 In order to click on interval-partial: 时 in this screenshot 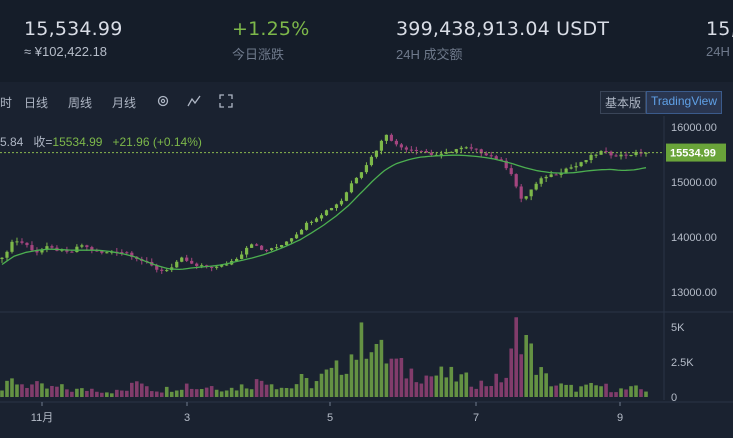, I will do `click(6, 103)`.